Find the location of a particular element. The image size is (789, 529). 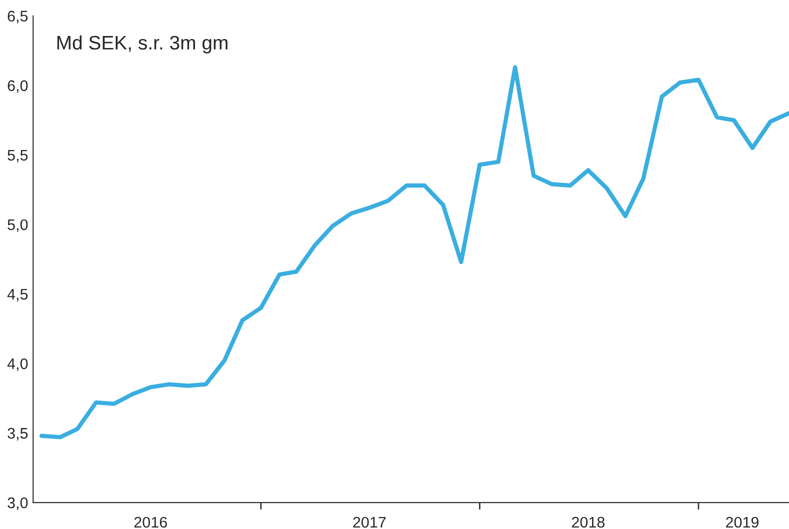

y-tick-label: 3,0 is located at coordinates (18, 503).